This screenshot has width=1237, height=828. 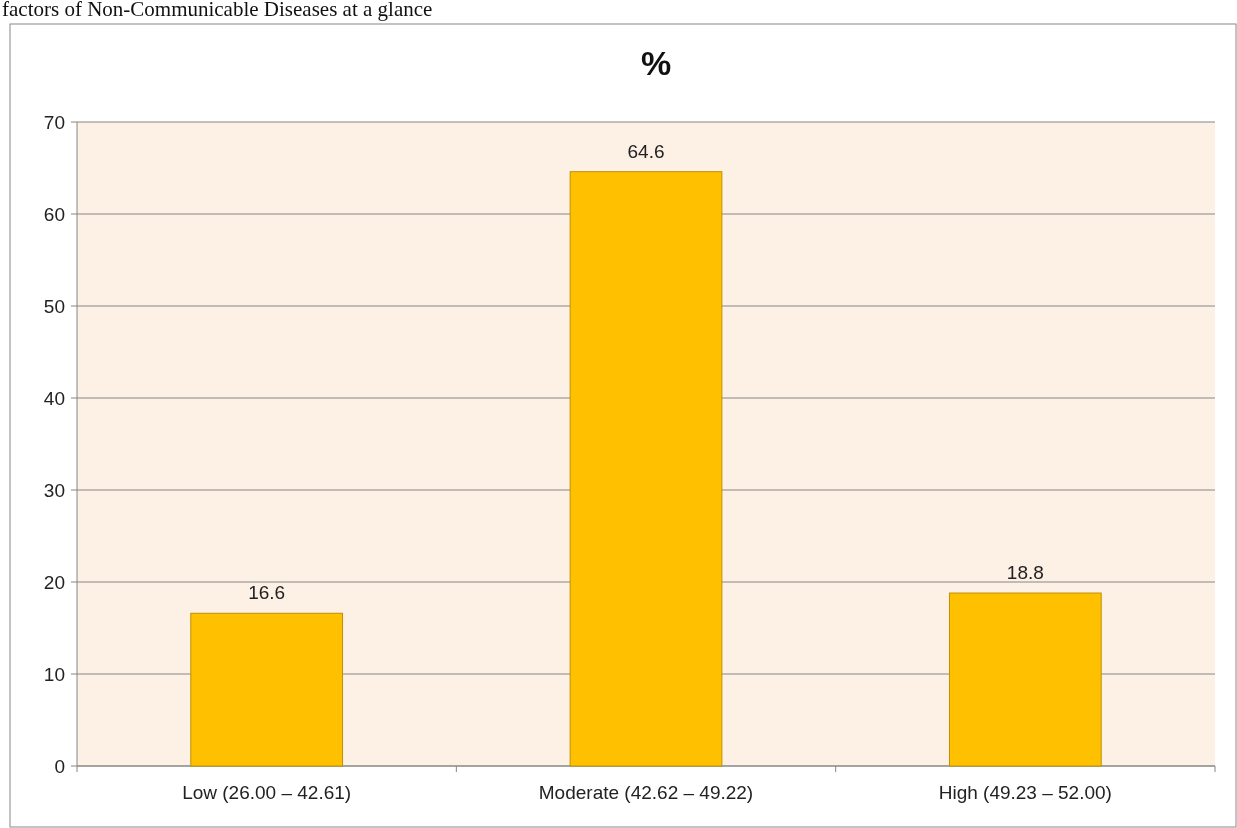 I want to click on data-label: 18.8, so click(x=1025, y=573).